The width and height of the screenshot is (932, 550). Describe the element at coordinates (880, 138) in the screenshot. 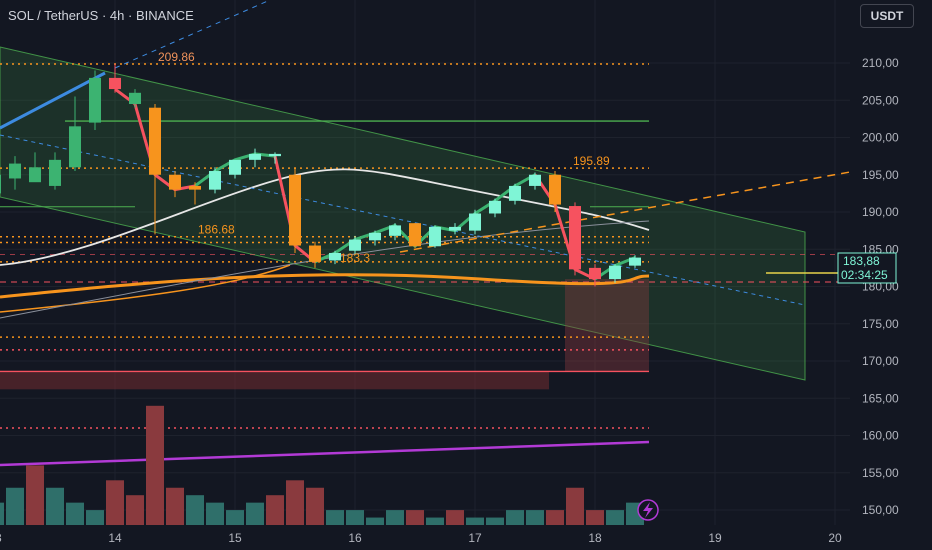

I see `price-tick-label: 200,00` at that location.